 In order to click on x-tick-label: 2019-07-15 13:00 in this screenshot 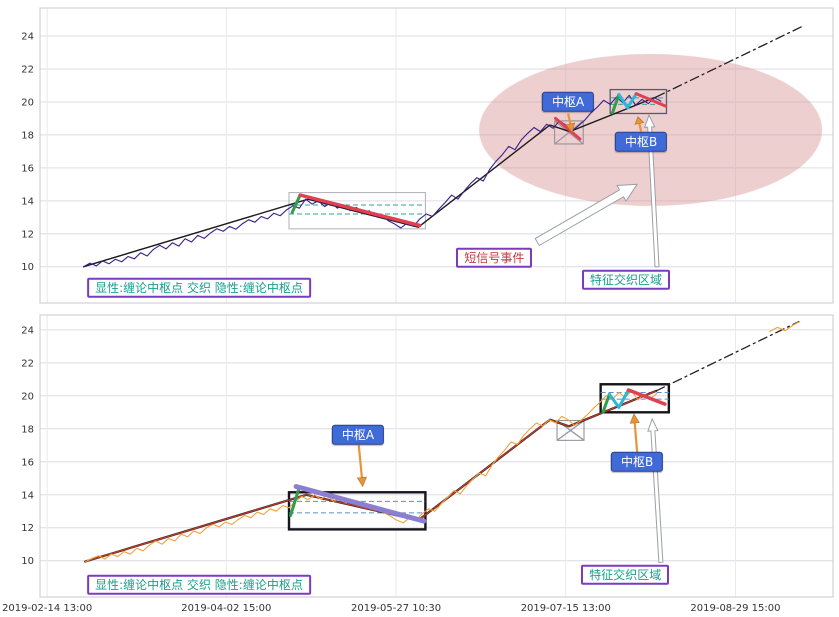, I will do `click(566, 608)`.